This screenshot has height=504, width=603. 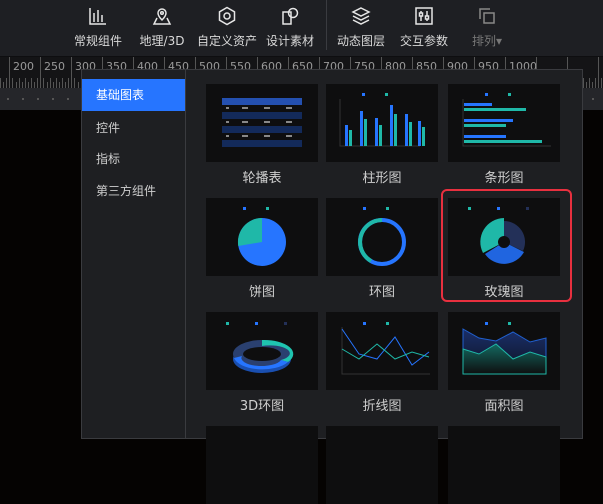 I want to click on toolbar-arrange: 排列▾, so click(x=487, y=27).